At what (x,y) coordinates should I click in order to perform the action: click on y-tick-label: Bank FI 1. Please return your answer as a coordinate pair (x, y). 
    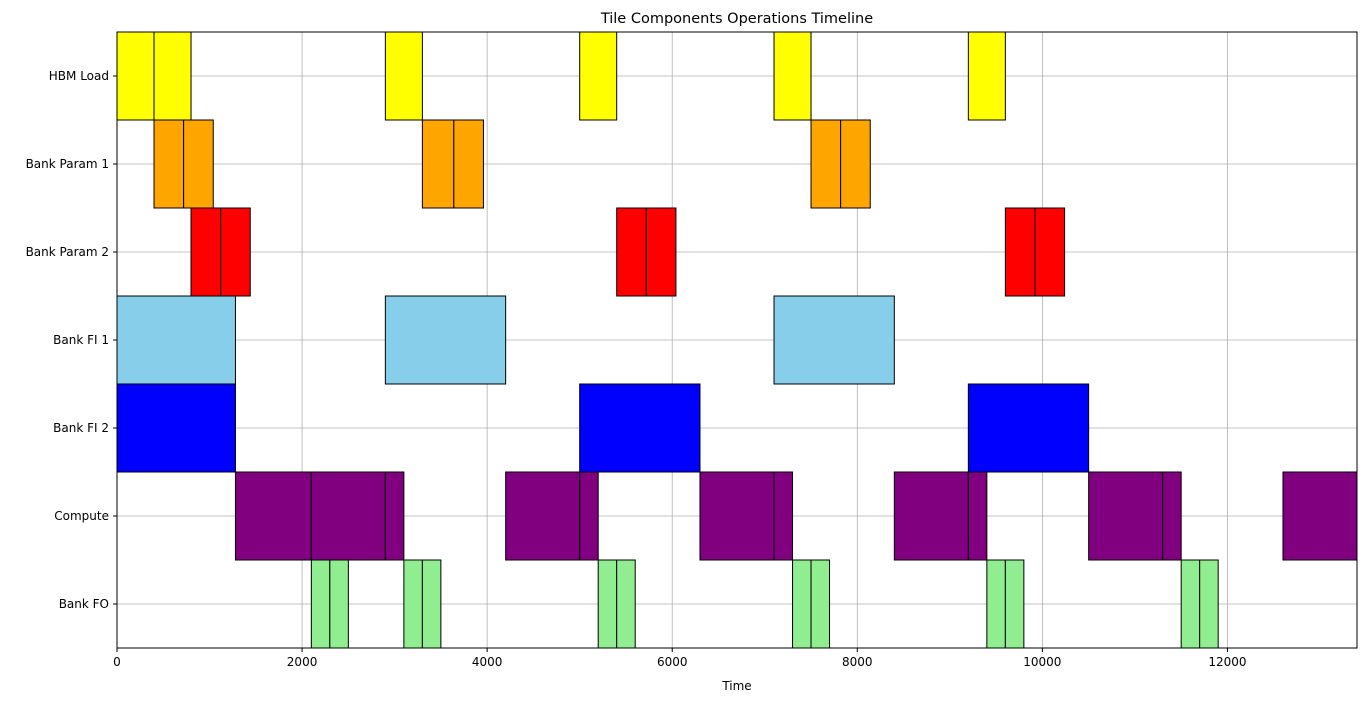
    Looking at the image, I should click on (81, 340).